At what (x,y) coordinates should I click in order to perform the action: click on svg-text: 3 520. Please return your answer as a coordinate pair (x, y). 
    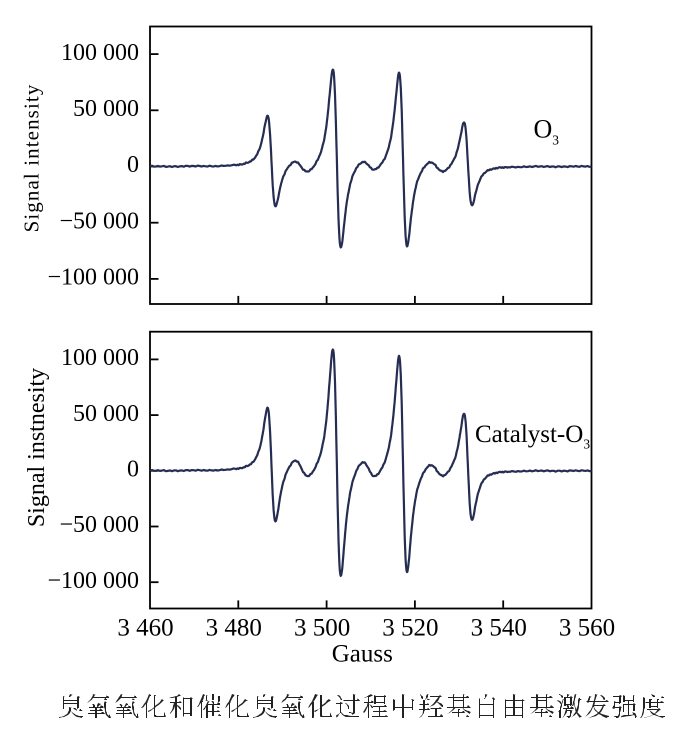
    Looking at the image, I should click on (410, 628).